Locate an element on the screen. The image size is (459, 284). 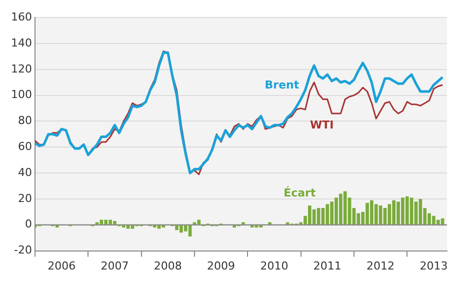
y-tick-label: -20 is located at coordinates (23, 250).